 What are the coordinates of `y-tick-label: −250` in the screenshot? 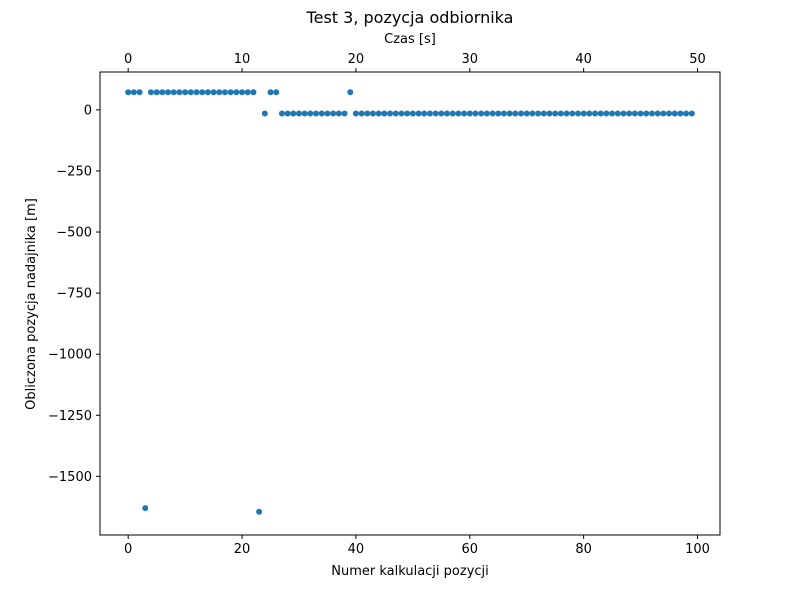 It's located at (74, 171).